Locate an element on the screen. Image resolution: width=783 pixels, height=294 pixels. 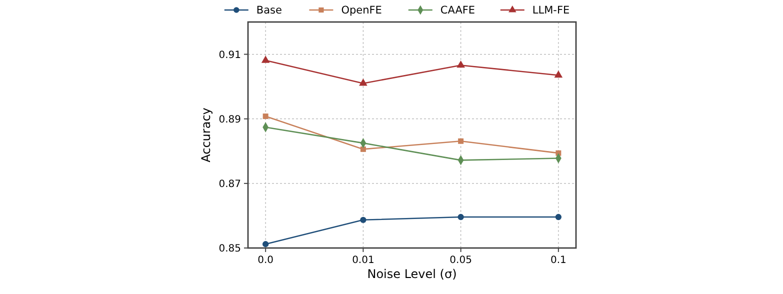
y-tick-label: 0.89 is located at coordinates (229, 120).